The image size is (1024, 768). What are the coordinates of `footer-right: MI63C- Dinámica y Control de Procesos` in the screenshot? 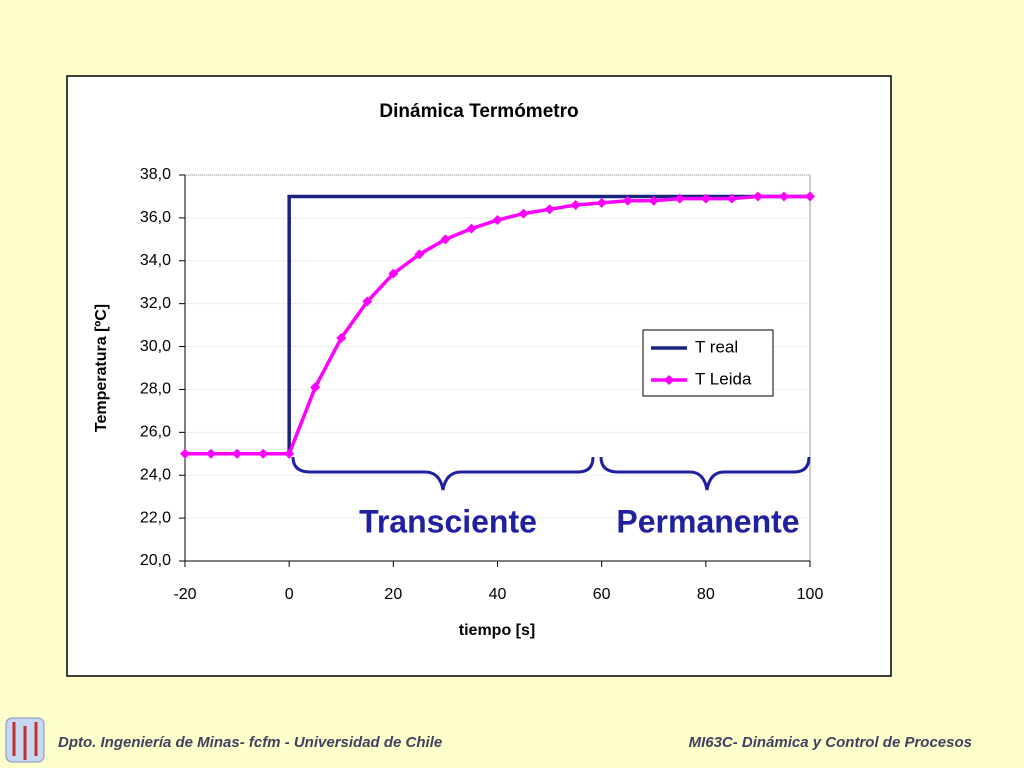 It's located at (830, 742).